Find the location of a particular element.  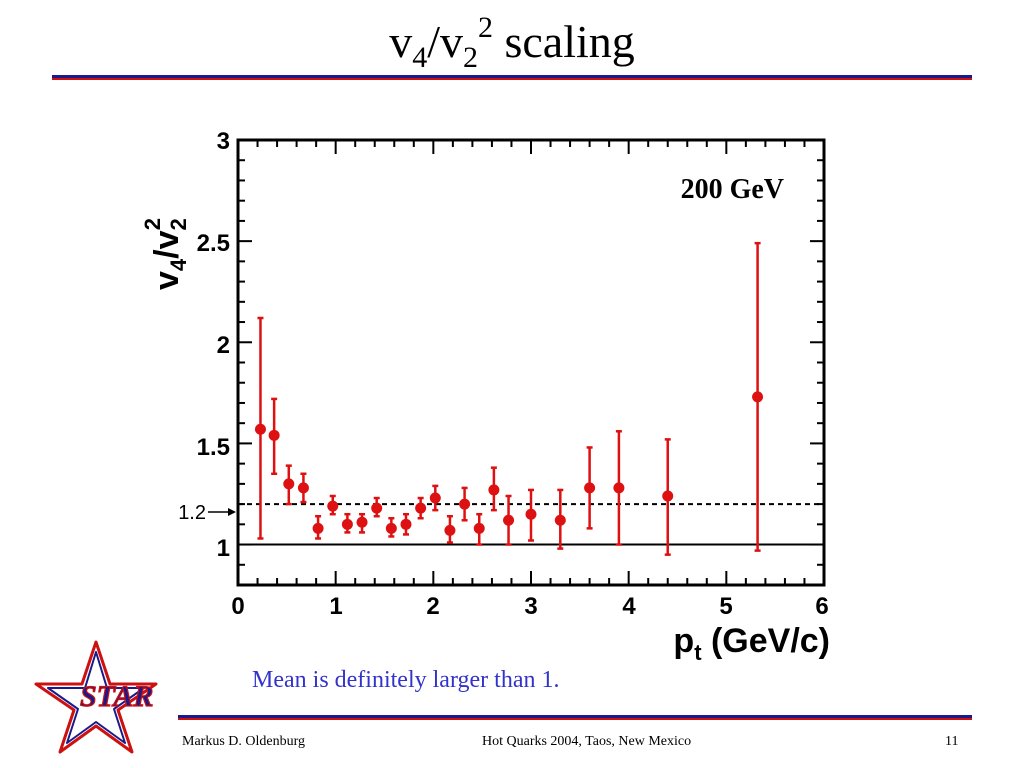

y-tick-label-2: 2 is located at coordinates (223, 345).